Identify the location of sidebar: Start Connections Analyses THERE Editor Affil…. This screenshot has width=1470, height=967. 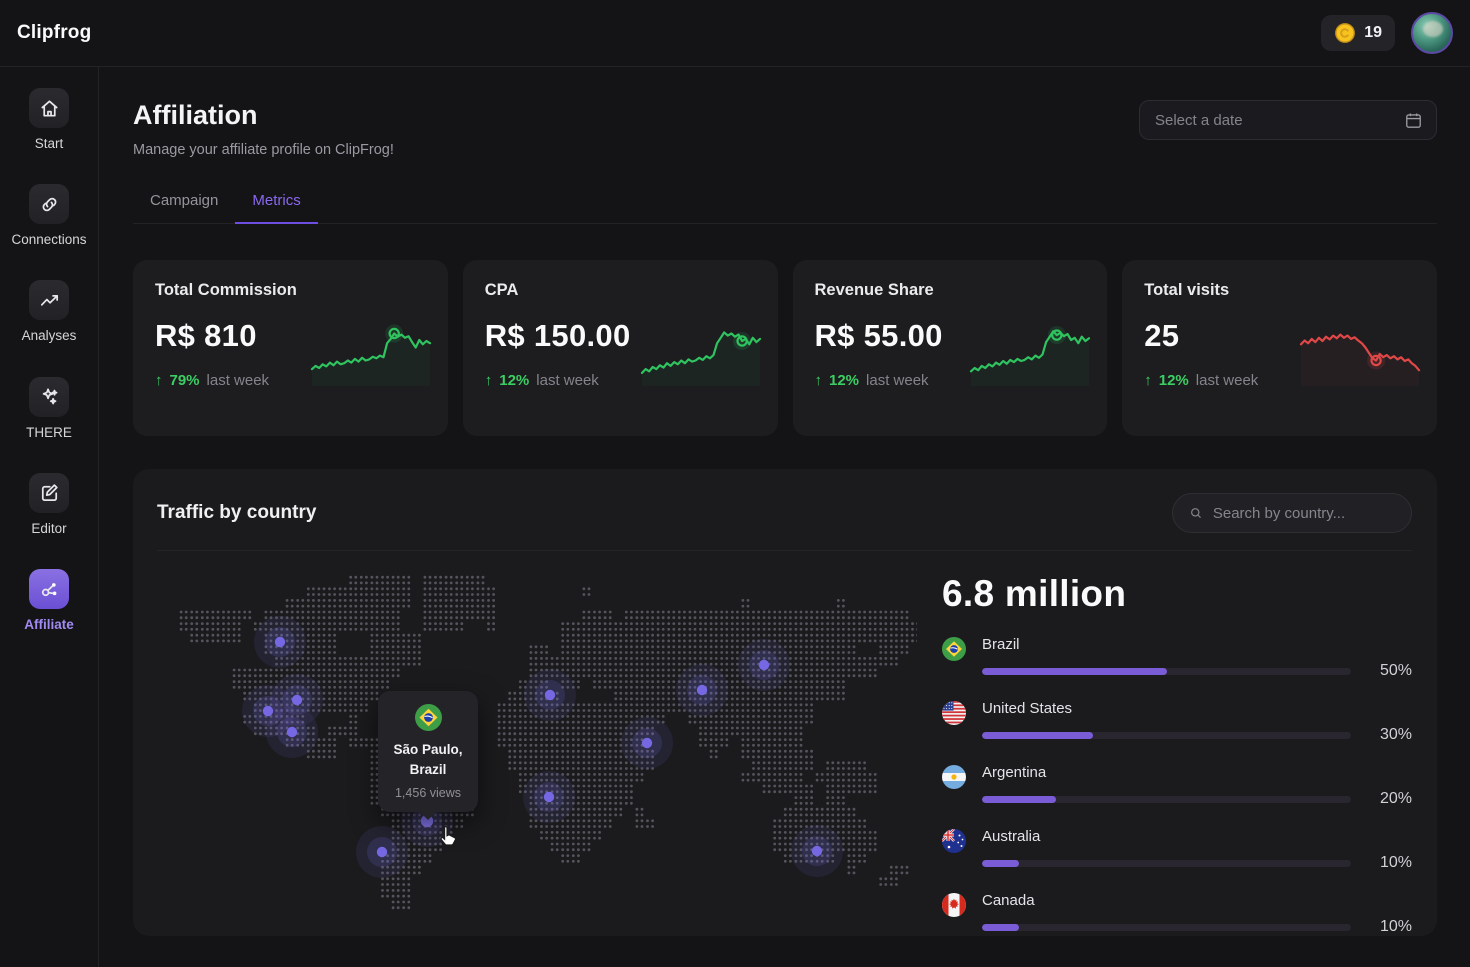
(49, 517).